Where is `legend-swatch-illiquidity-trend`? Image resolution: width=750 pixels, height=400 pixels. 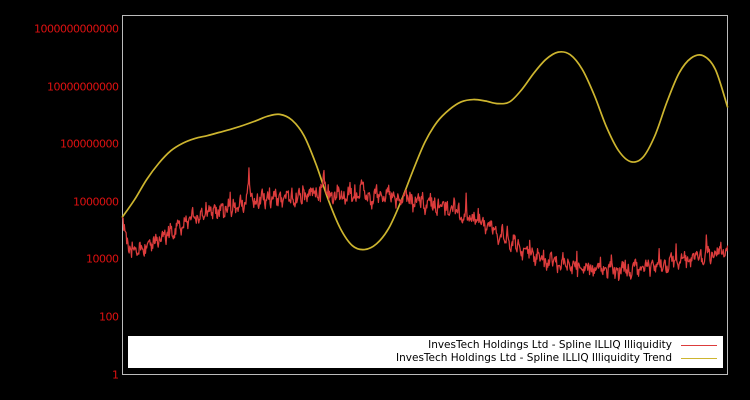 legend-swatch-illiquidity-trend is located at coordinates (699, 358).